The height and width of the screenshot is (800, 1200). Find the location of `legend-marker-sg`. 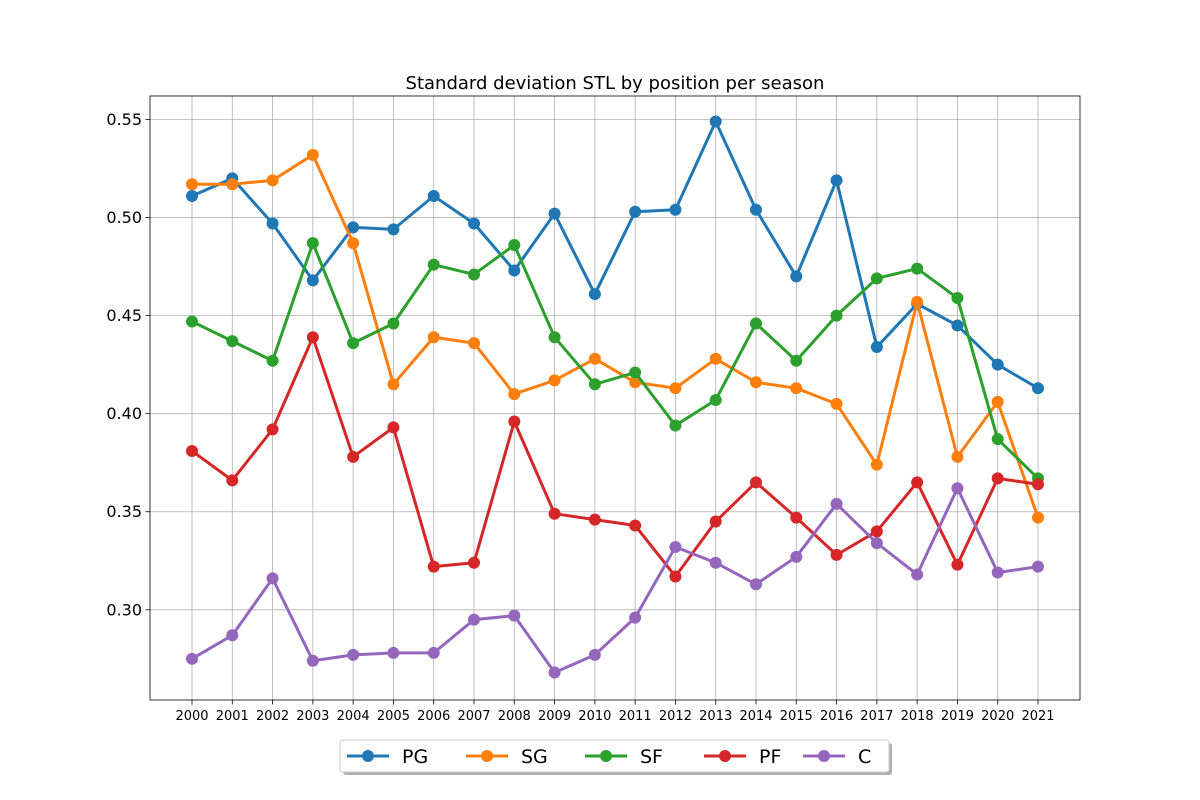

legend-marker-sg is located at coordinates (487, 756).